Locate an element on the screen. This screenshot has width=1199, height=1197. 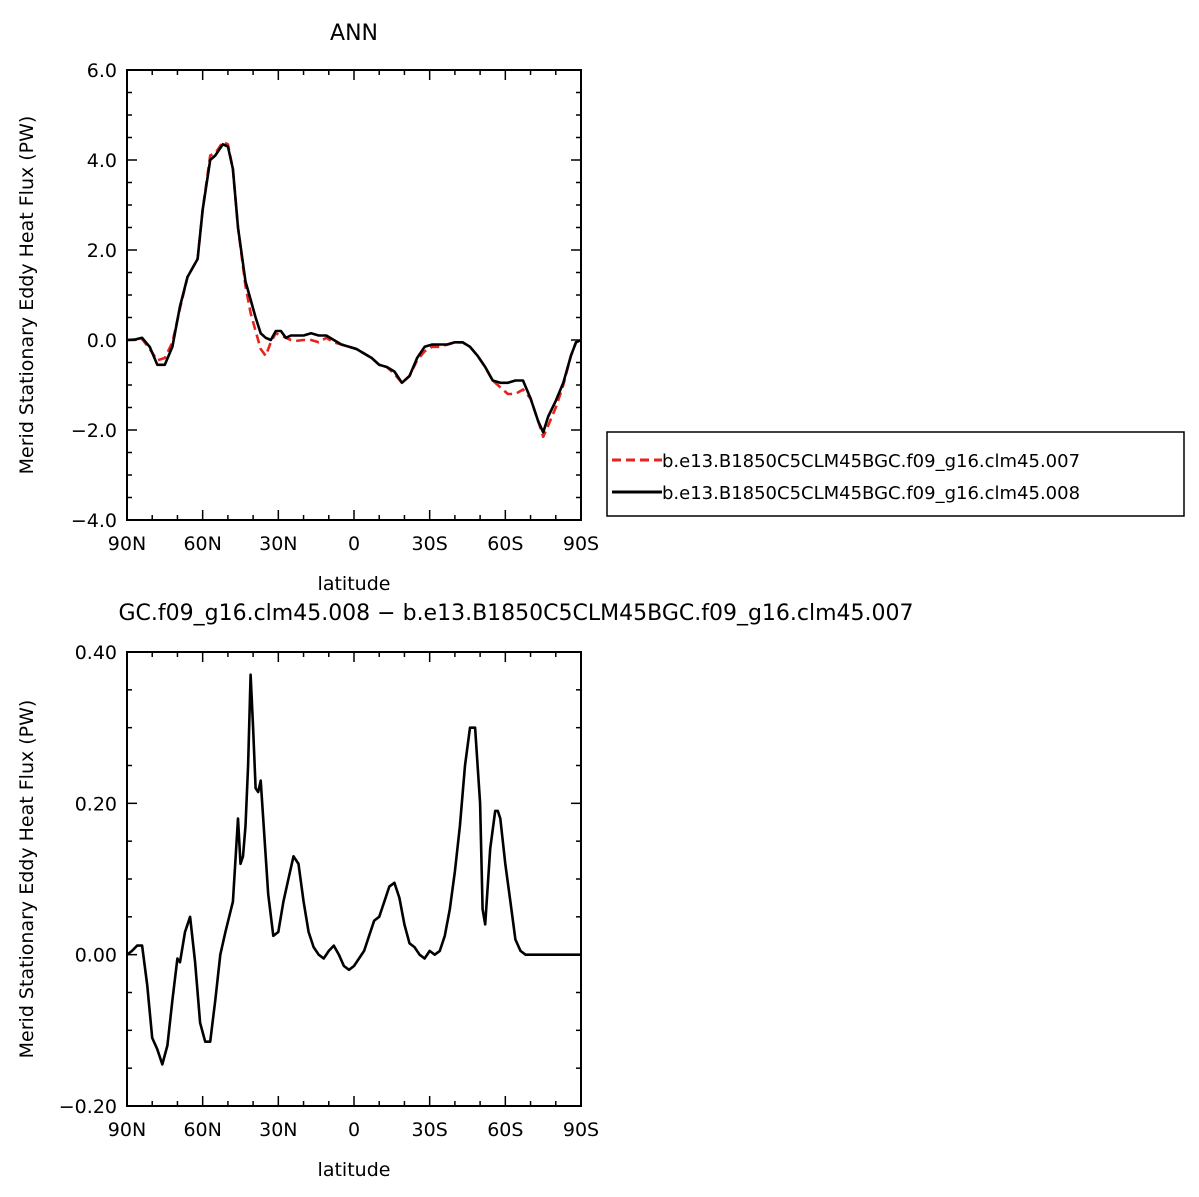
top-y-tick-label: 2.0 is located at coordinates (102, 251).